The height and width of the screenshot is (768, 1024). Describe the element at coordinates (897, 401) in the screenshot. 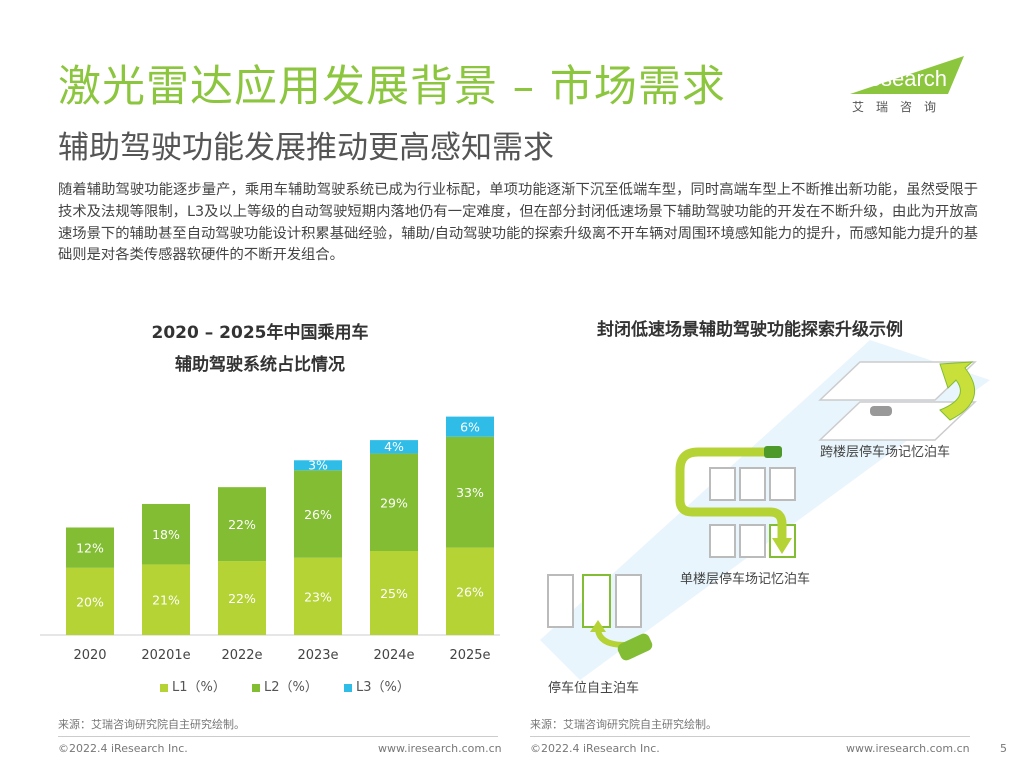

I see `multi-floor-parking-illustration` at that location.